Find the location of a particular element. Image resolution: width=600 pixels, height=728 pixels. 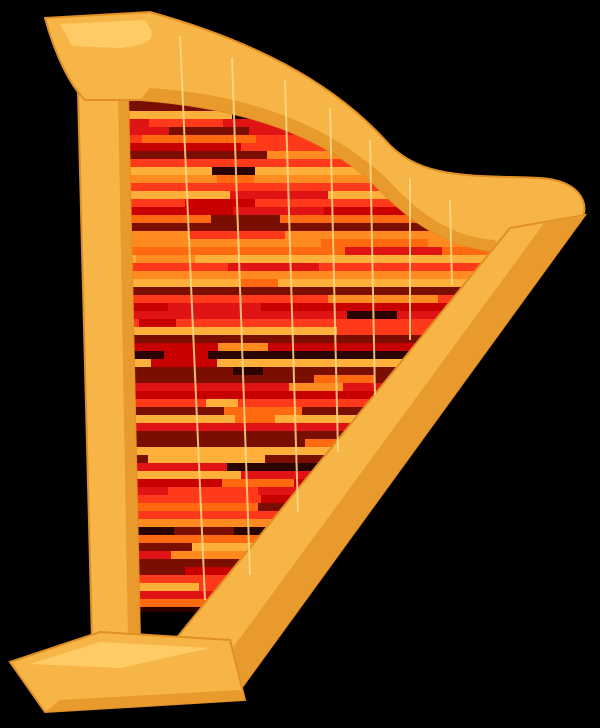

harp-pillar-shadow is located at coordinates (129, 366).